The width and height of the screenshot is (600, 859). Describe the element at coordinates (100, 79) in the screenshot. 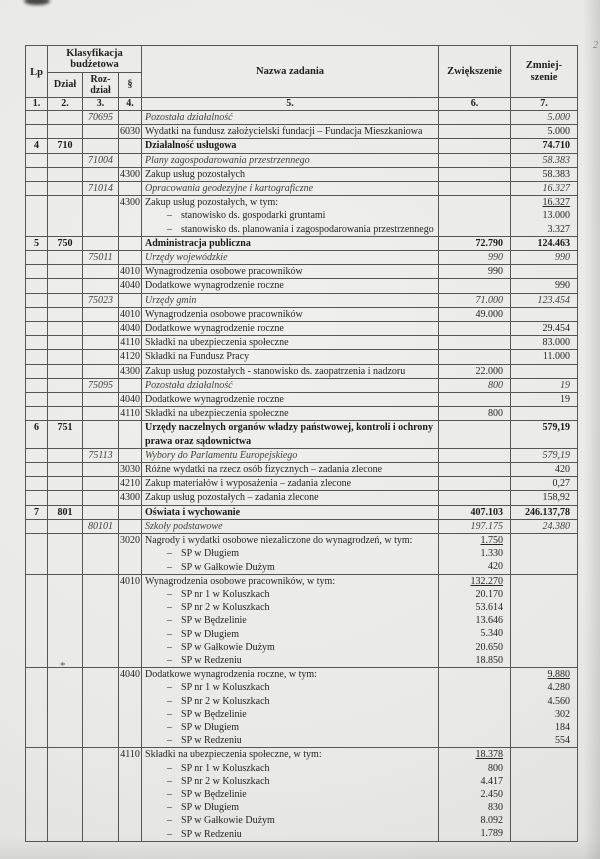

I see `header-rozdzial-line1: Roz-` at that location.